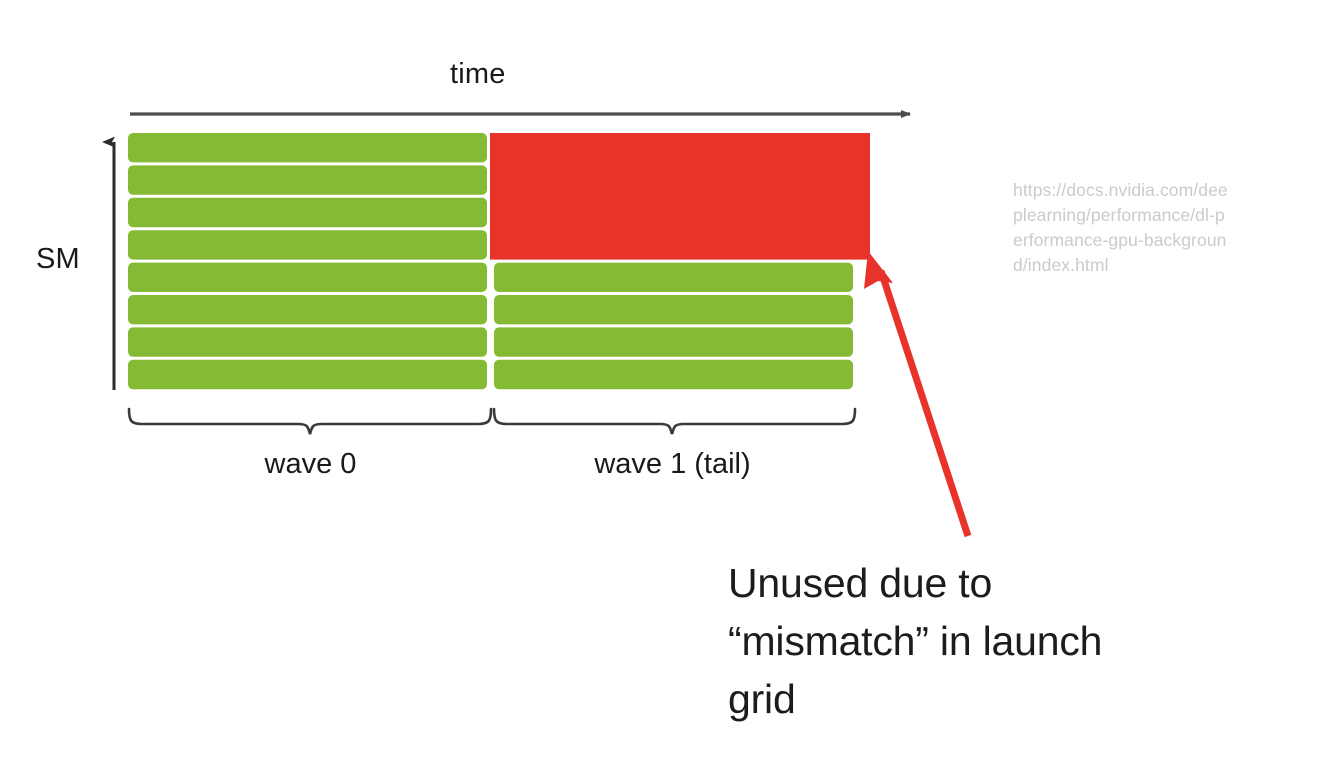 The width and height of the screenshot is (1342, 776). Describe the element at coordinates (1120, 190) in the screenshot. I see `source-url-line-1: https://docs.nvidia.com/dee` at that location.